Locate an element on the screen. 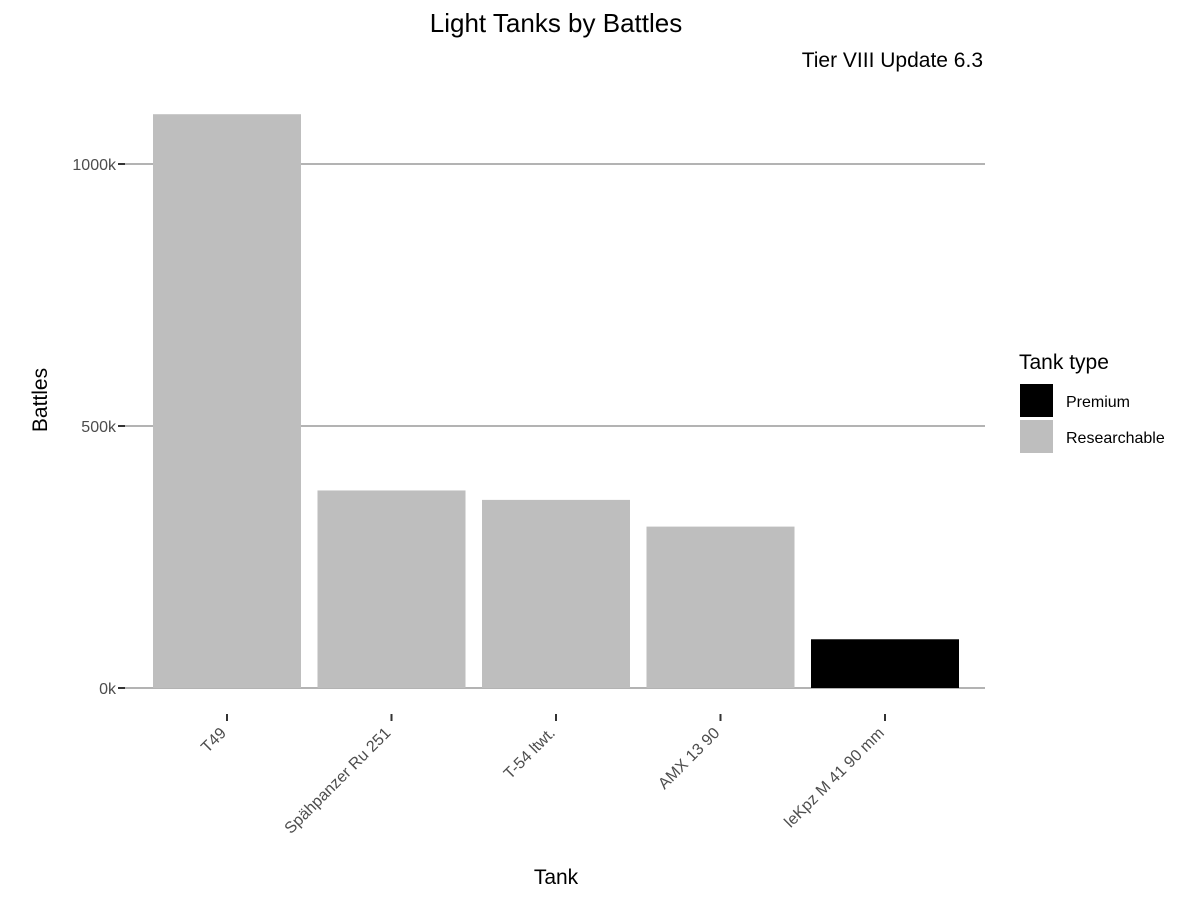 The width and height of the screenshot is (1200, 900). y-axis-title: Battles is located at coordinates (40, 400).